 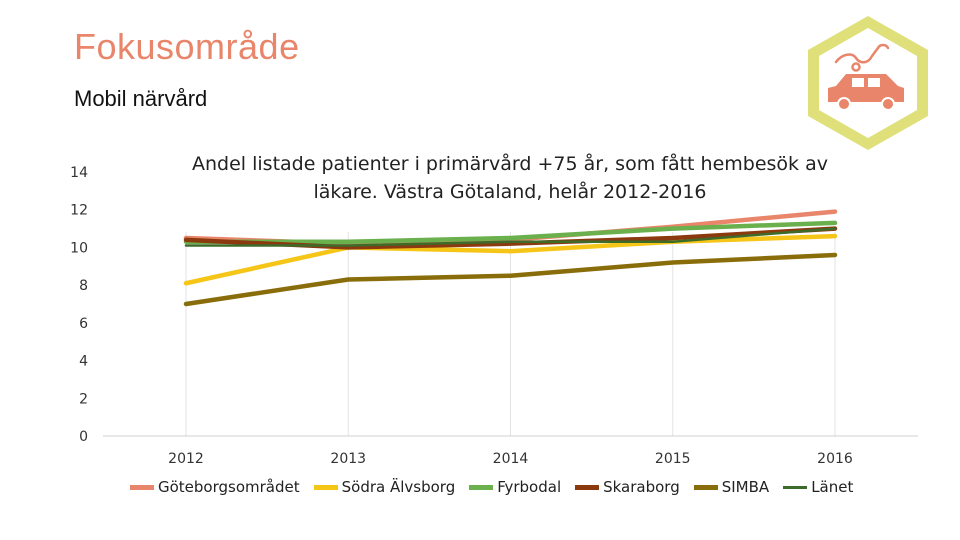 What do you see at coordinates (511, 459) in the screenshot?
I see `x-tick-label: 2014` at bounding box center [511, 459].